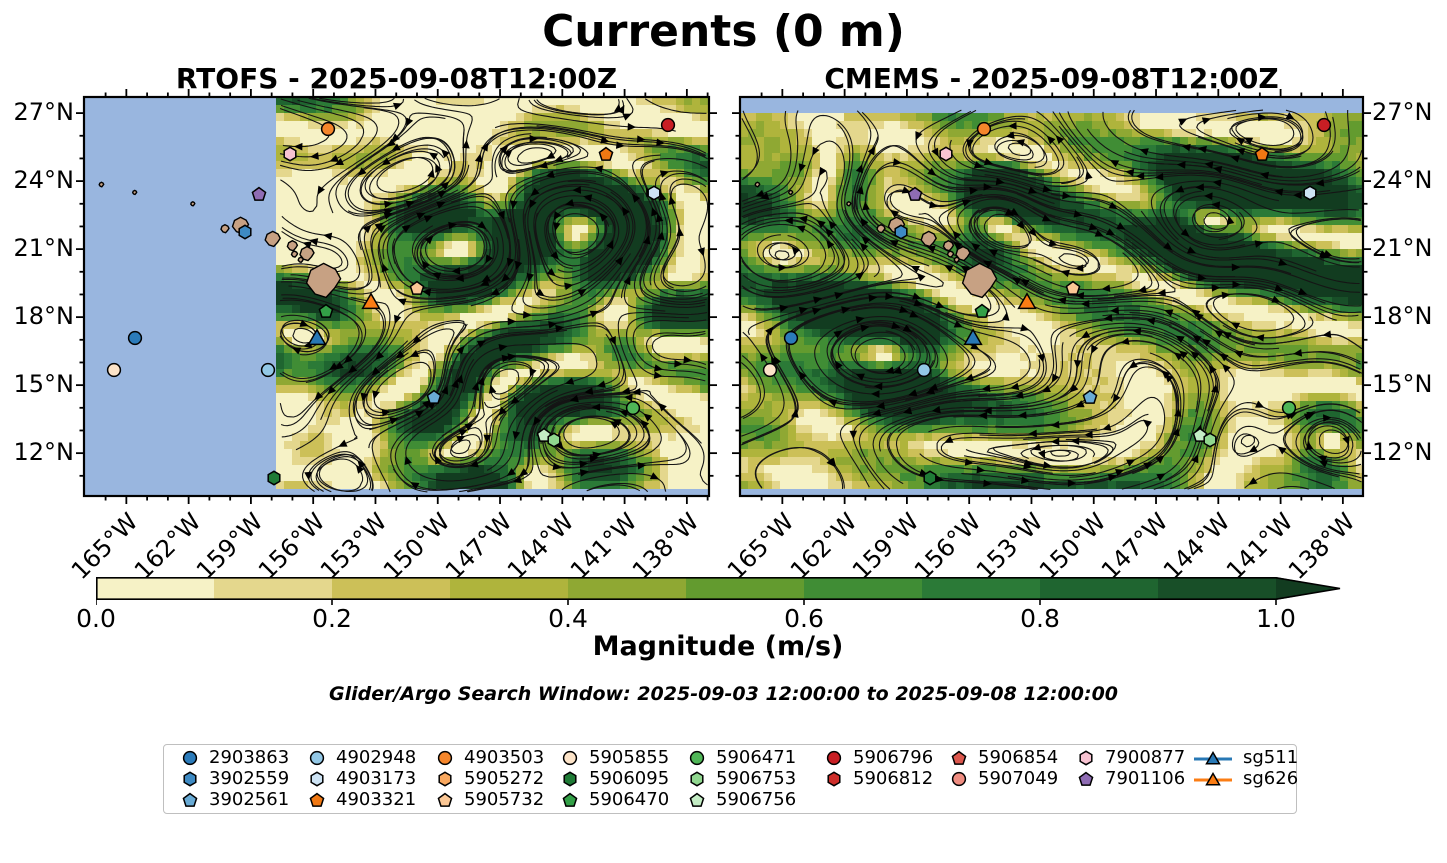 The height and width of the screenshot is (863, 1447). Describe the element at coordinates (504, 778) in the screenshot. I see `legend-label: 5905272` at that location.